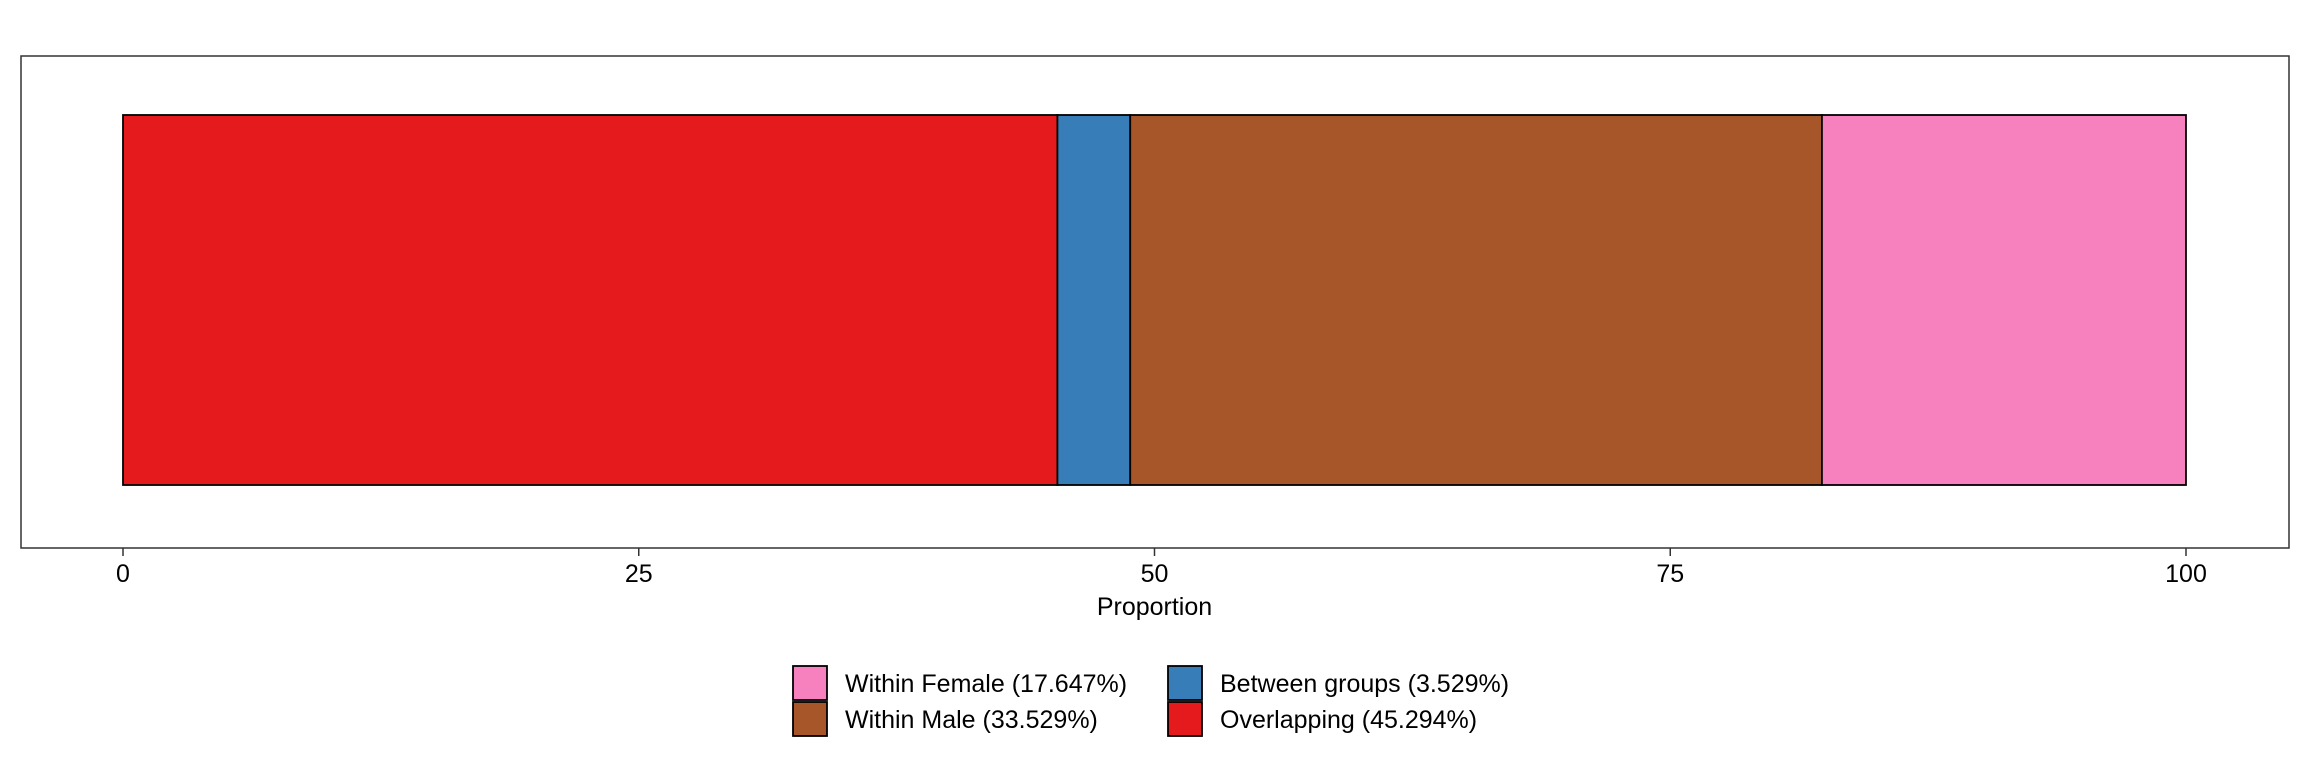 The image size is (2304, 768). Describe the element at coordinates (1348, 720) in the screenshot. I see `legend-label-3: Overlapping (45.294%)` at that location.